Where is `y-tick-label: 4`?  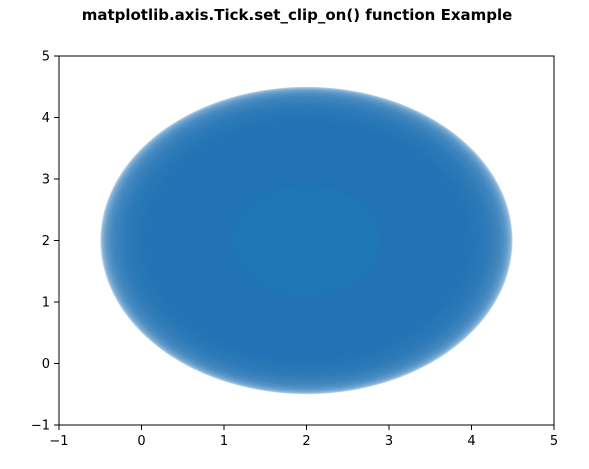
y-tick-label: 4 is located at coordinates (46, 118).